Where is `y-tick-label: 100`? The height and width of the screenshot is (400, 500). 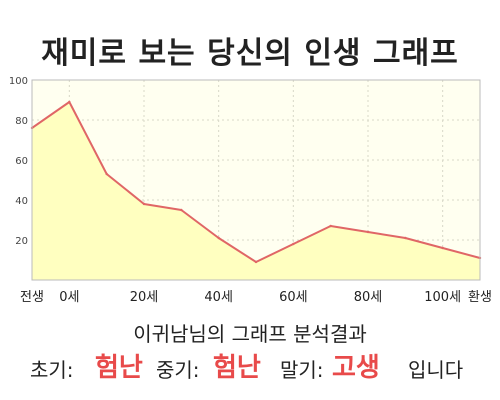 y-tick-label: 100 is located at coordinates (18, 81).